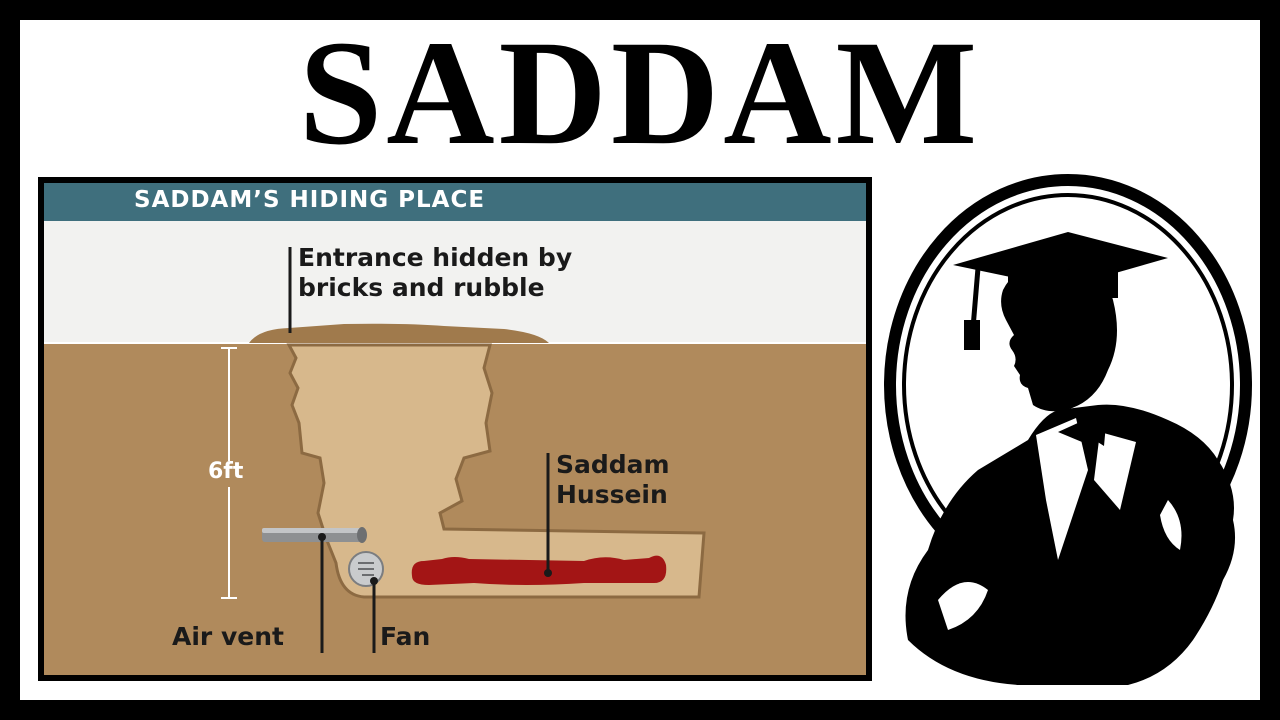  What do you see at coordinates (405, 636) in the screenshot?
I see `fan-label: Fan` at bounding box center [405, 636].